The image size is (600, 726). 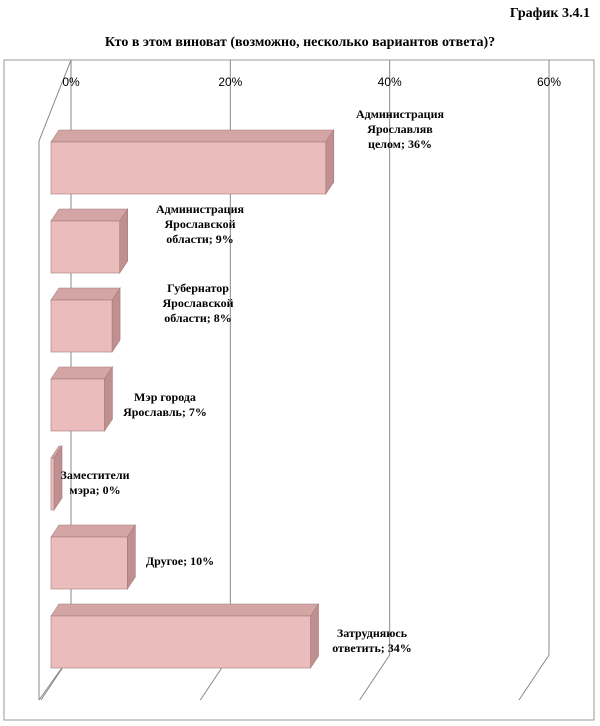 What do you see at coordinates (372, 640) in the screenshot?
I see `data-label: Затрудняюсь ответить; 34%` at bounding box center [372, 640].